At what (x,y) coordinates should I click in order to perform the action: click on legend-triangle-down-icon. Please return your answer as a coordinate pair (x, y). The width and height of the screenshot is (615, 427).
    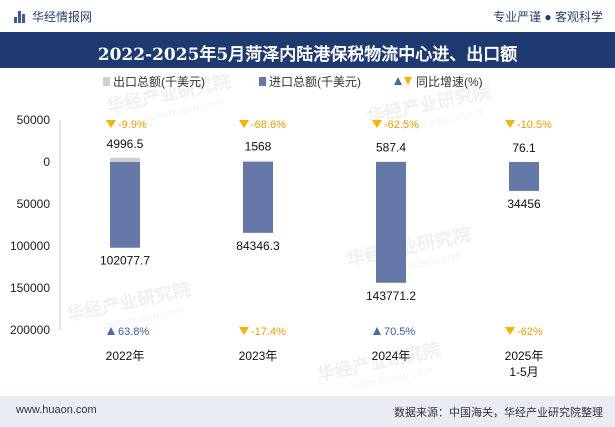
    Looking at the image, I should click on (408, 81).